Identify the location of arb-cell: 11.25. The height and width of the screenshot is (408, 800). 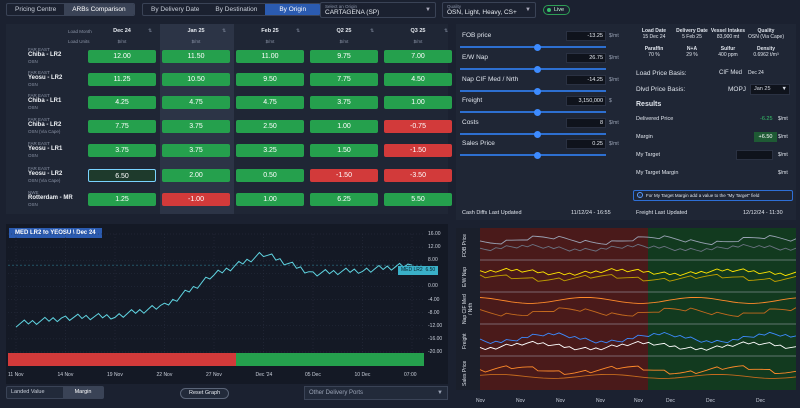
(122, 79).